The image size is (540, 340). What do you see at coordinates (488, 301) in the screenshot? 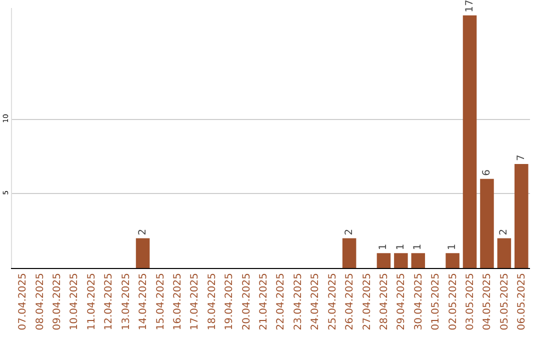
I see `x-tick-label: 04.05.2025` at bounding box center [488, 301].